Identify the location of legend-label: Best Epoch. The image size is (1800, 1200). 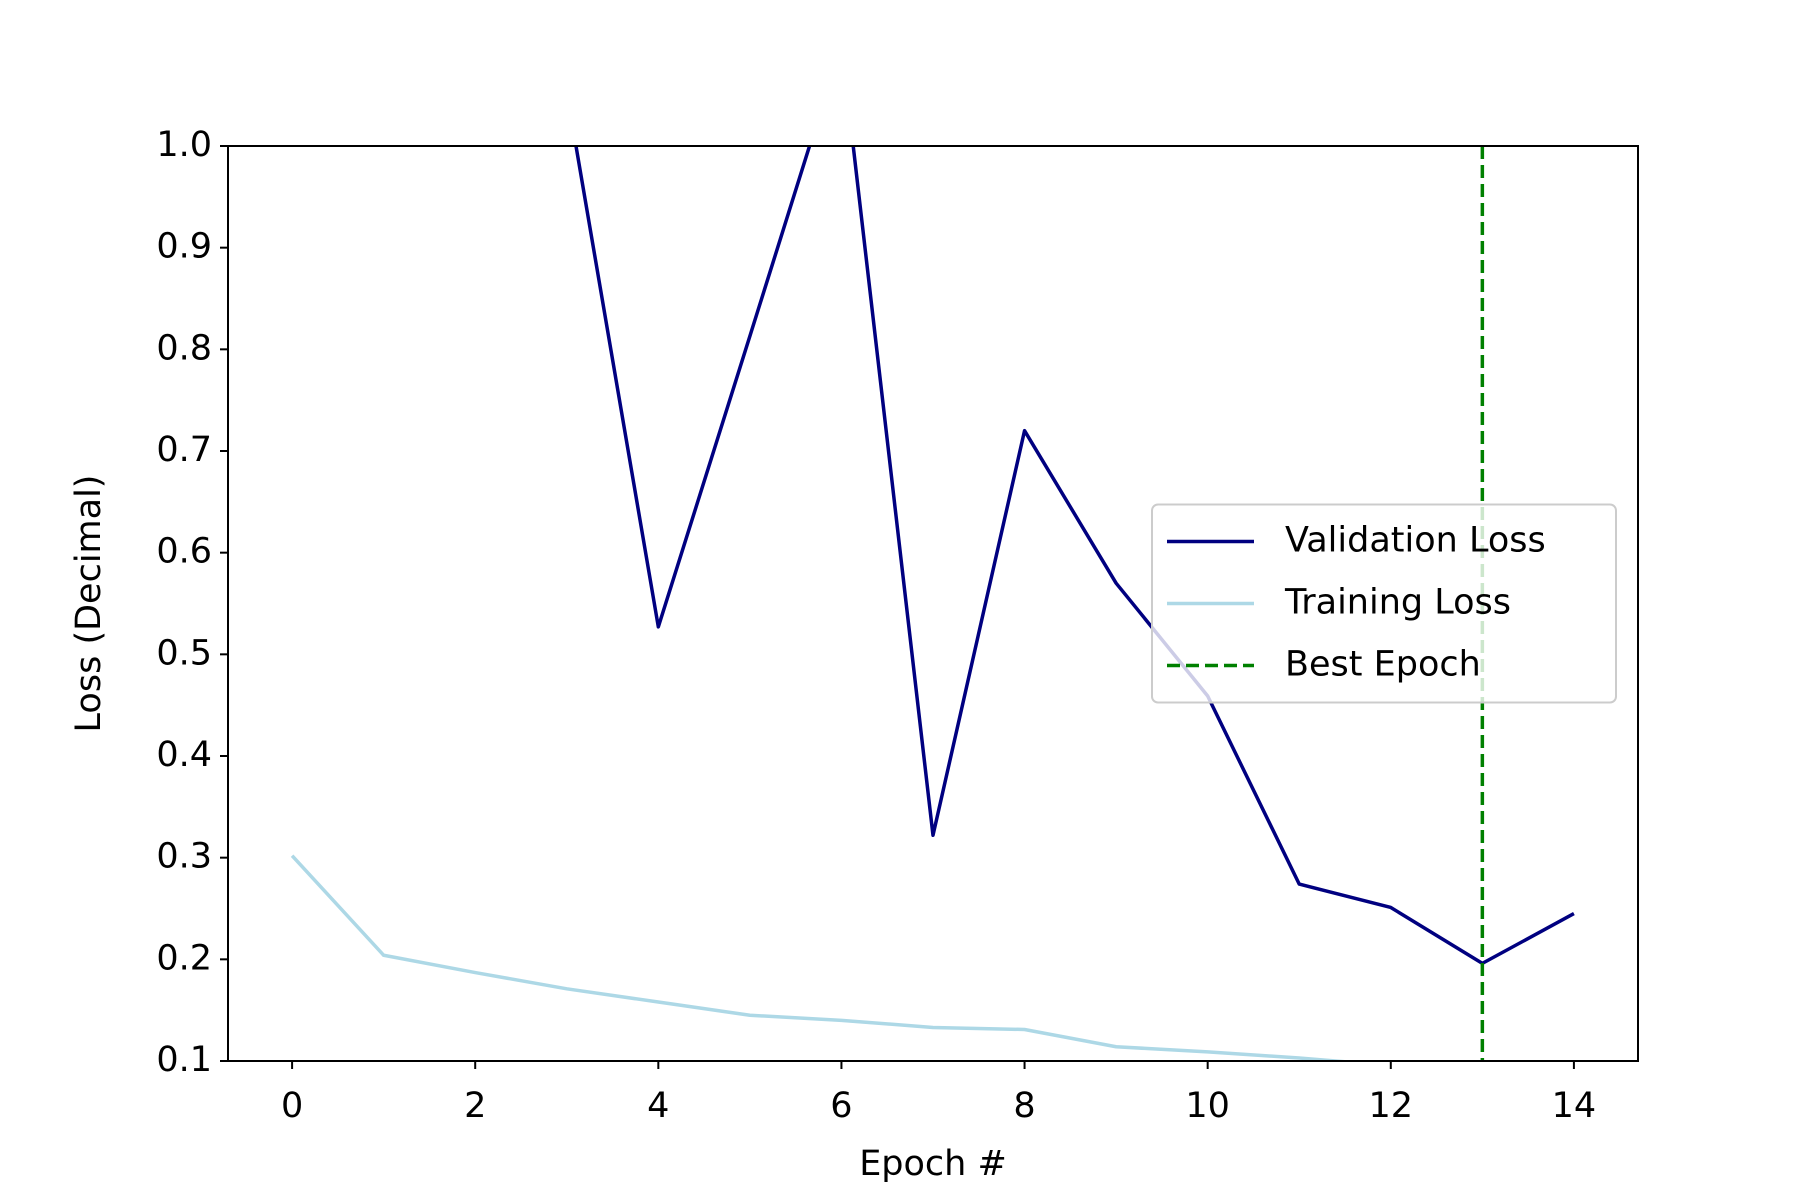
(1383, 665).